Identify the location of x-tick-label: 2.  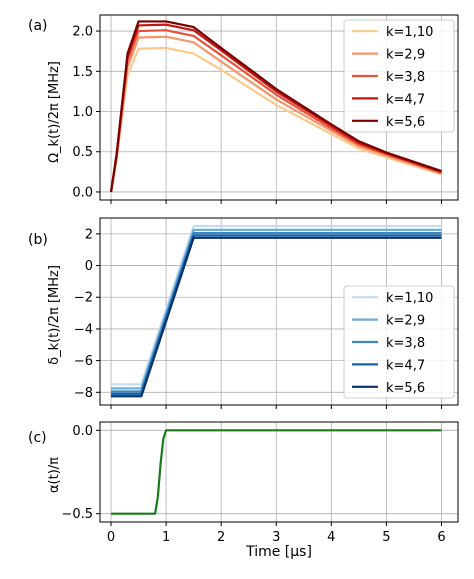
(221, 537).